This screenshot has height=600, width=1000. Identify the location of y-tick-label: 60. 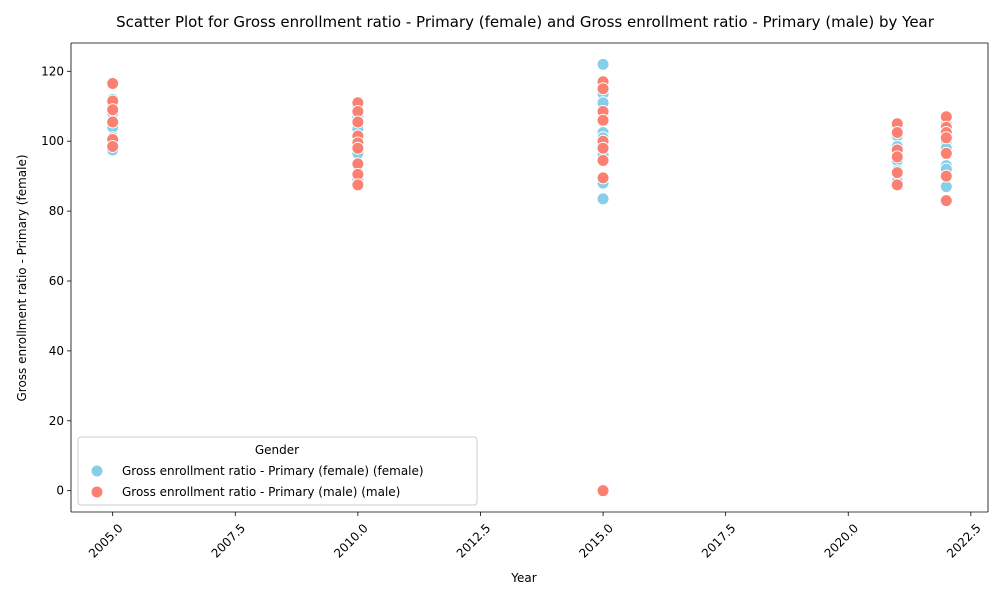
(56, 281).